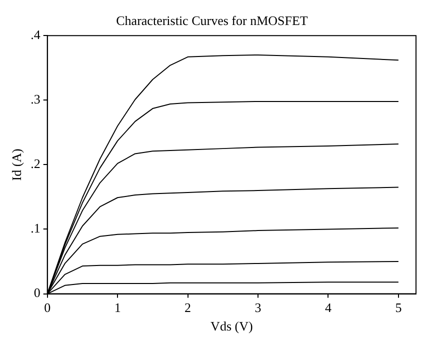 This screenshot has height=343, width=434. Describe the element at coordinates (16, 164) in the screenshot. I see `y-axis-title: Id (A)` at that location.